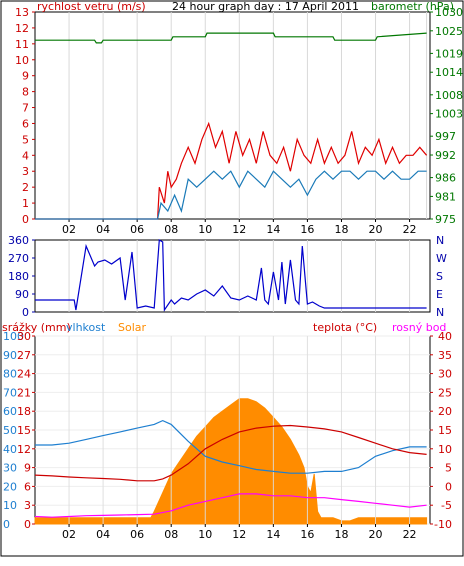 The width and height of the screenshot is (464, 566). I want to click on rain-axis-title: srážky (mm), so click(36, 327).